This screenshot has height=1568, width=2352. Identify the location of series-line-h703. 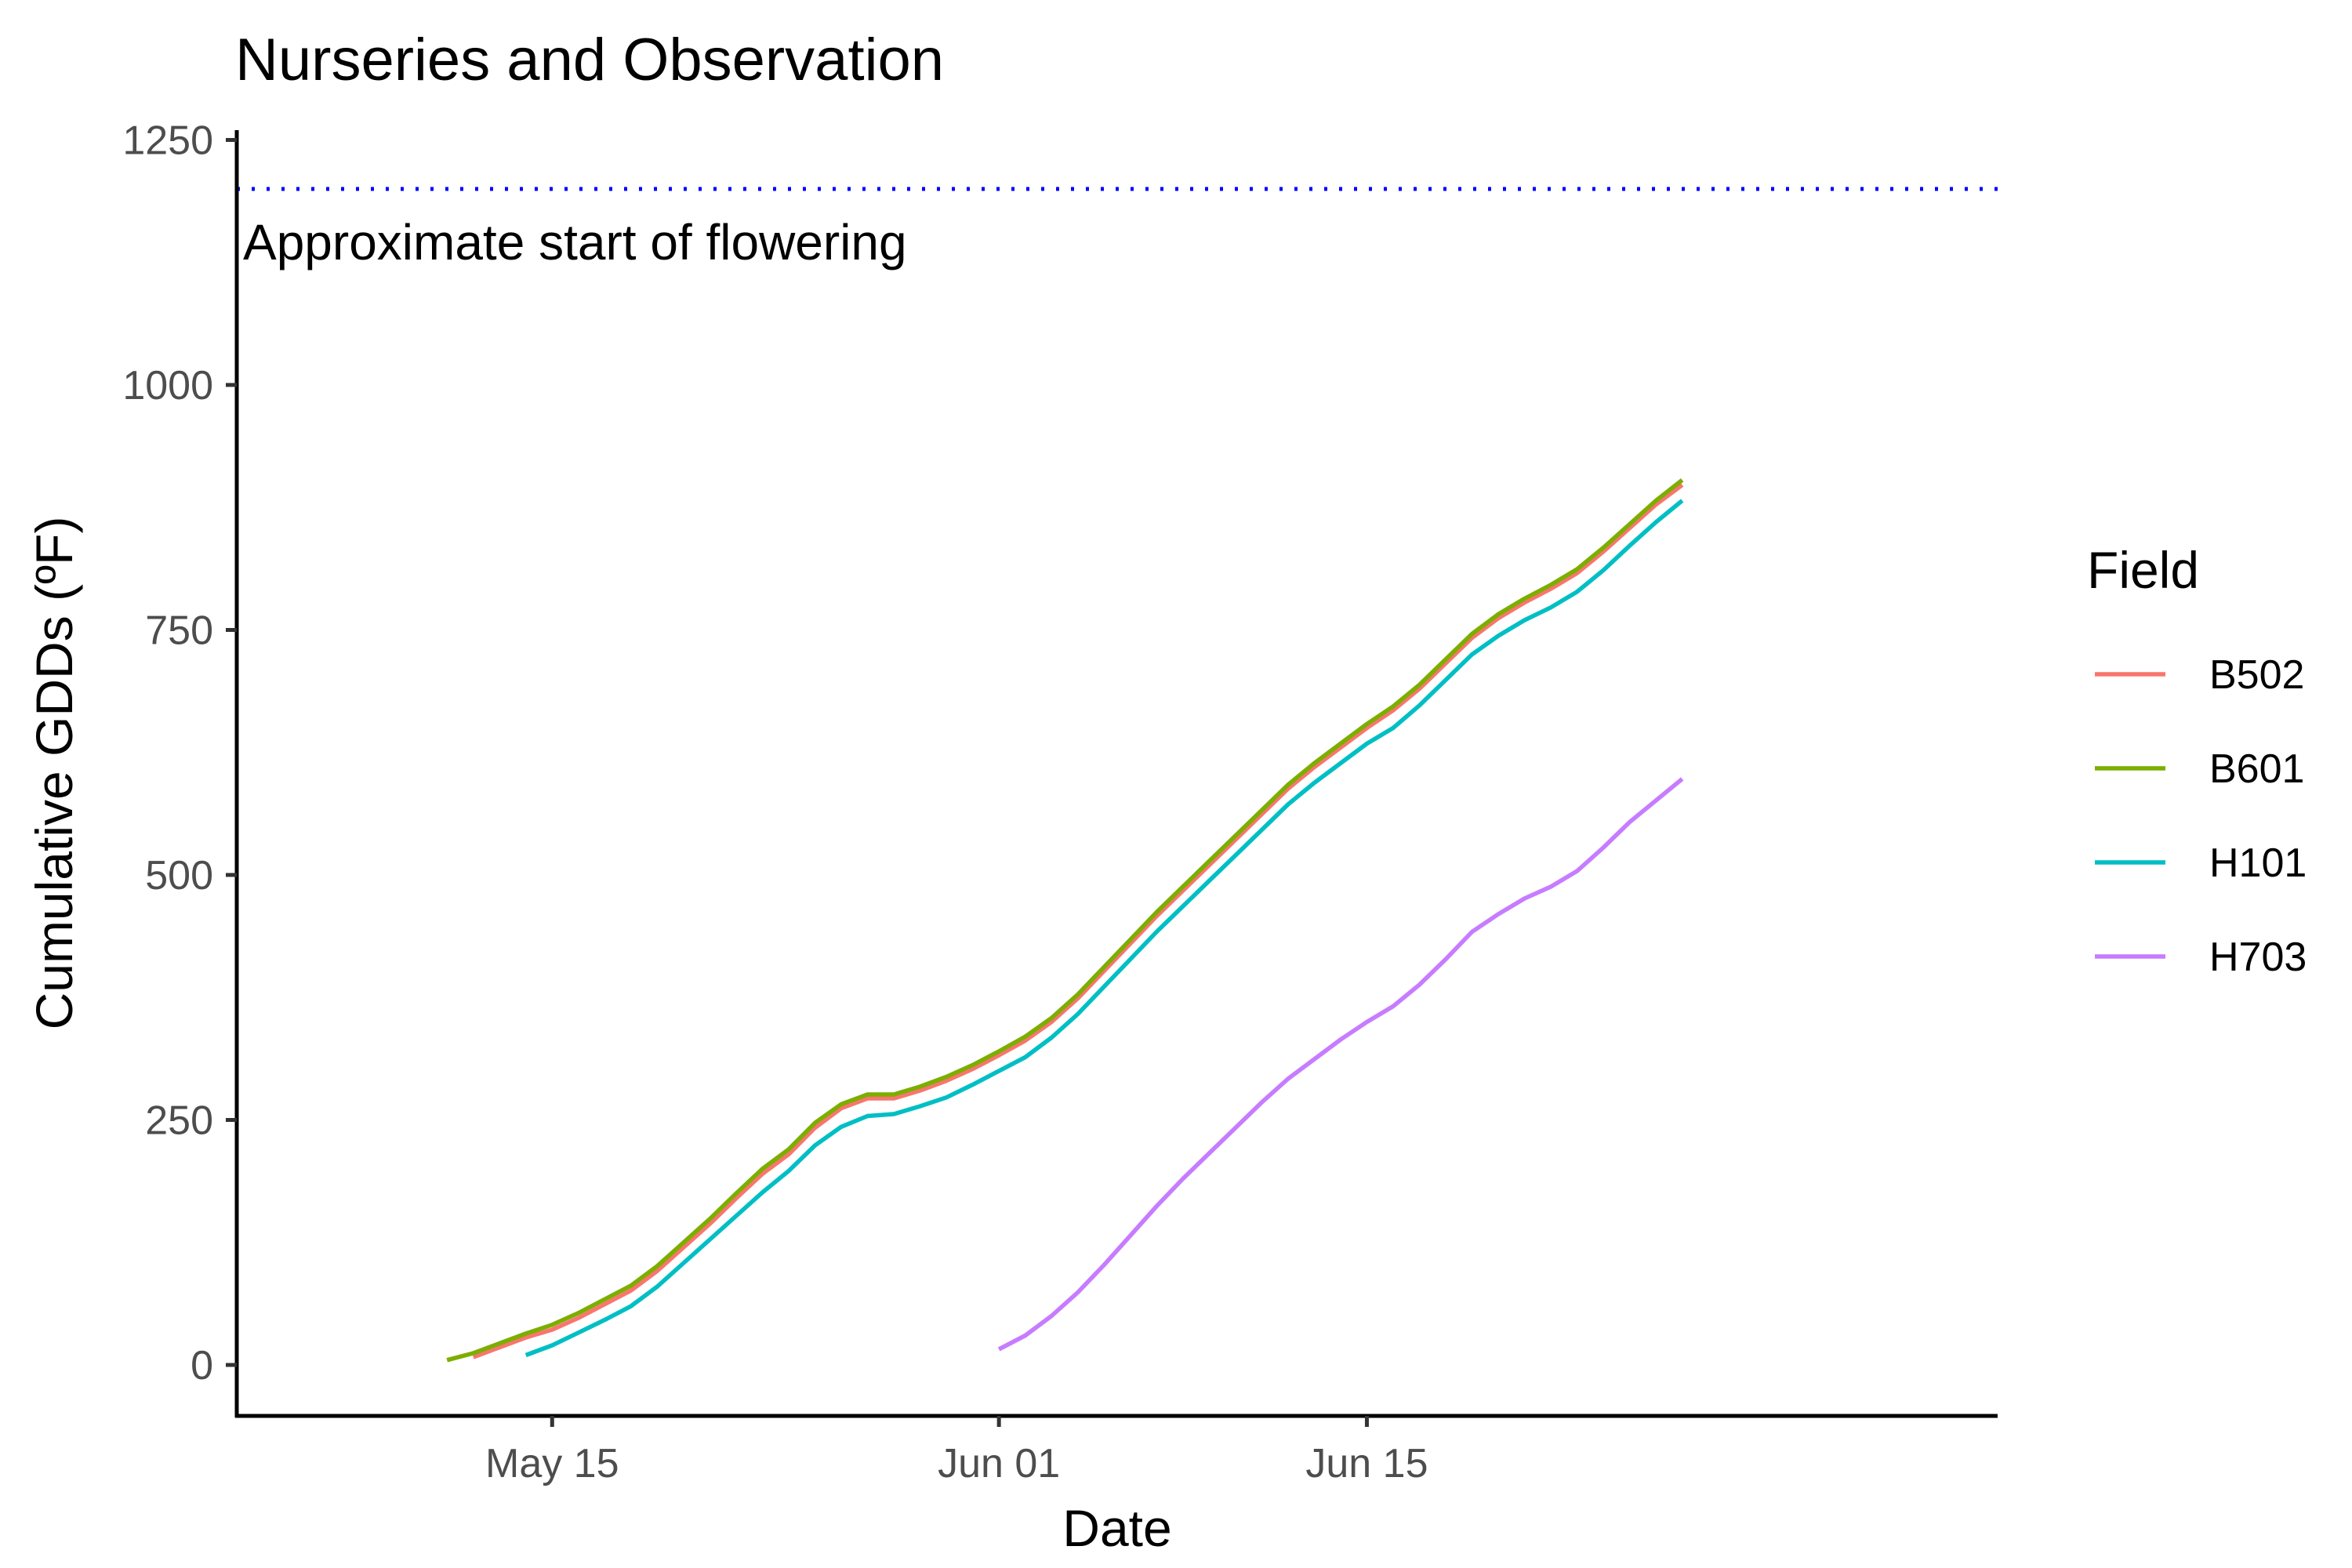
(1340, 1064).